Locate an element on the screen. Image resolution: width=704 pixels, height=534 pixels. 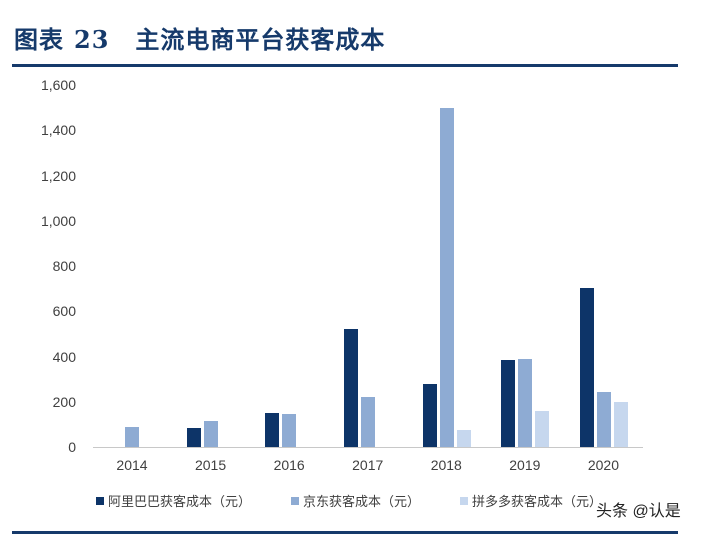
top-divider is located at coordinates (345, 65).